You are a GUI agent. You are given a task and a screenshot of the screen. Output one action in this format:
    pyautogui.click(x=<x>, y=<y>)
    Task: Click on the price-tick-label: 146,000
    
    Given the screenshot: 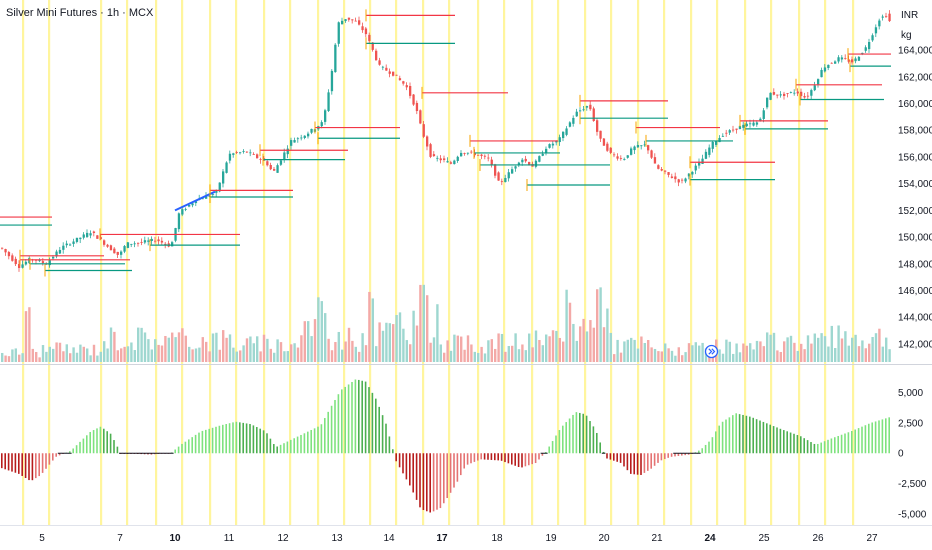 What is the action you would take?
    pyautogui.click(x=915, y=291)
    